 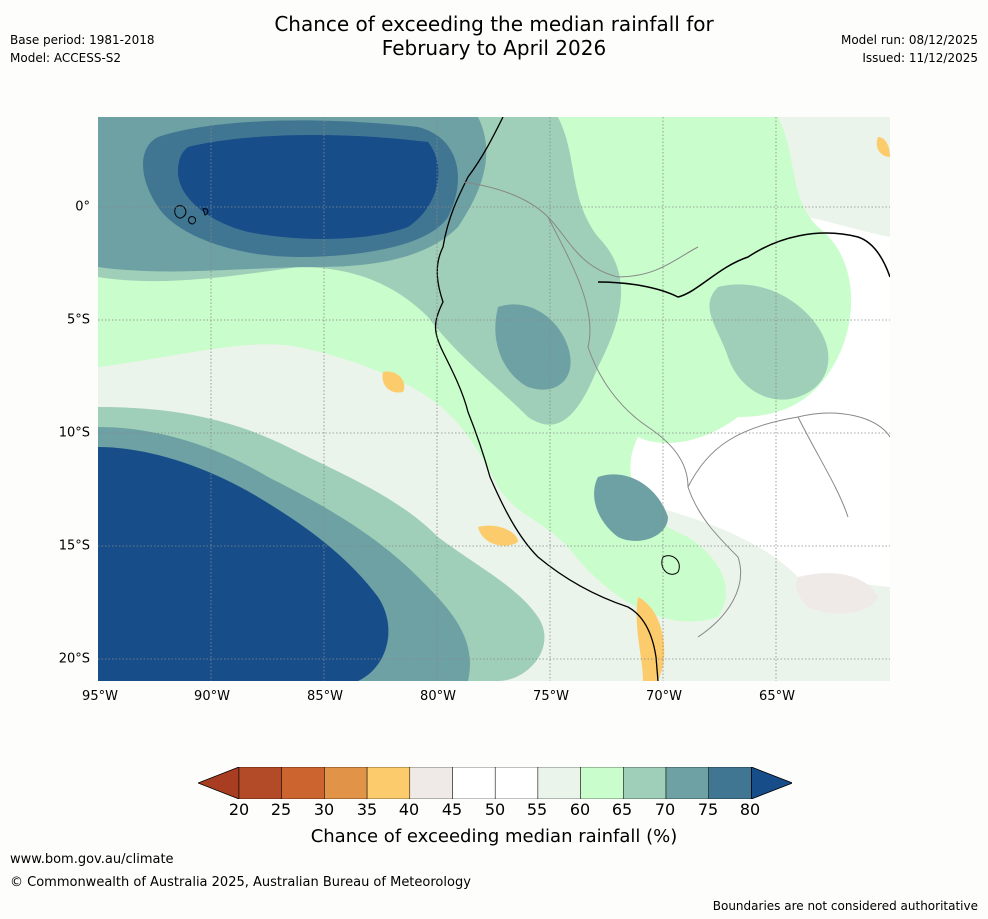 I want to click on colorbar-tick: 55, so click(x=537, y=809).